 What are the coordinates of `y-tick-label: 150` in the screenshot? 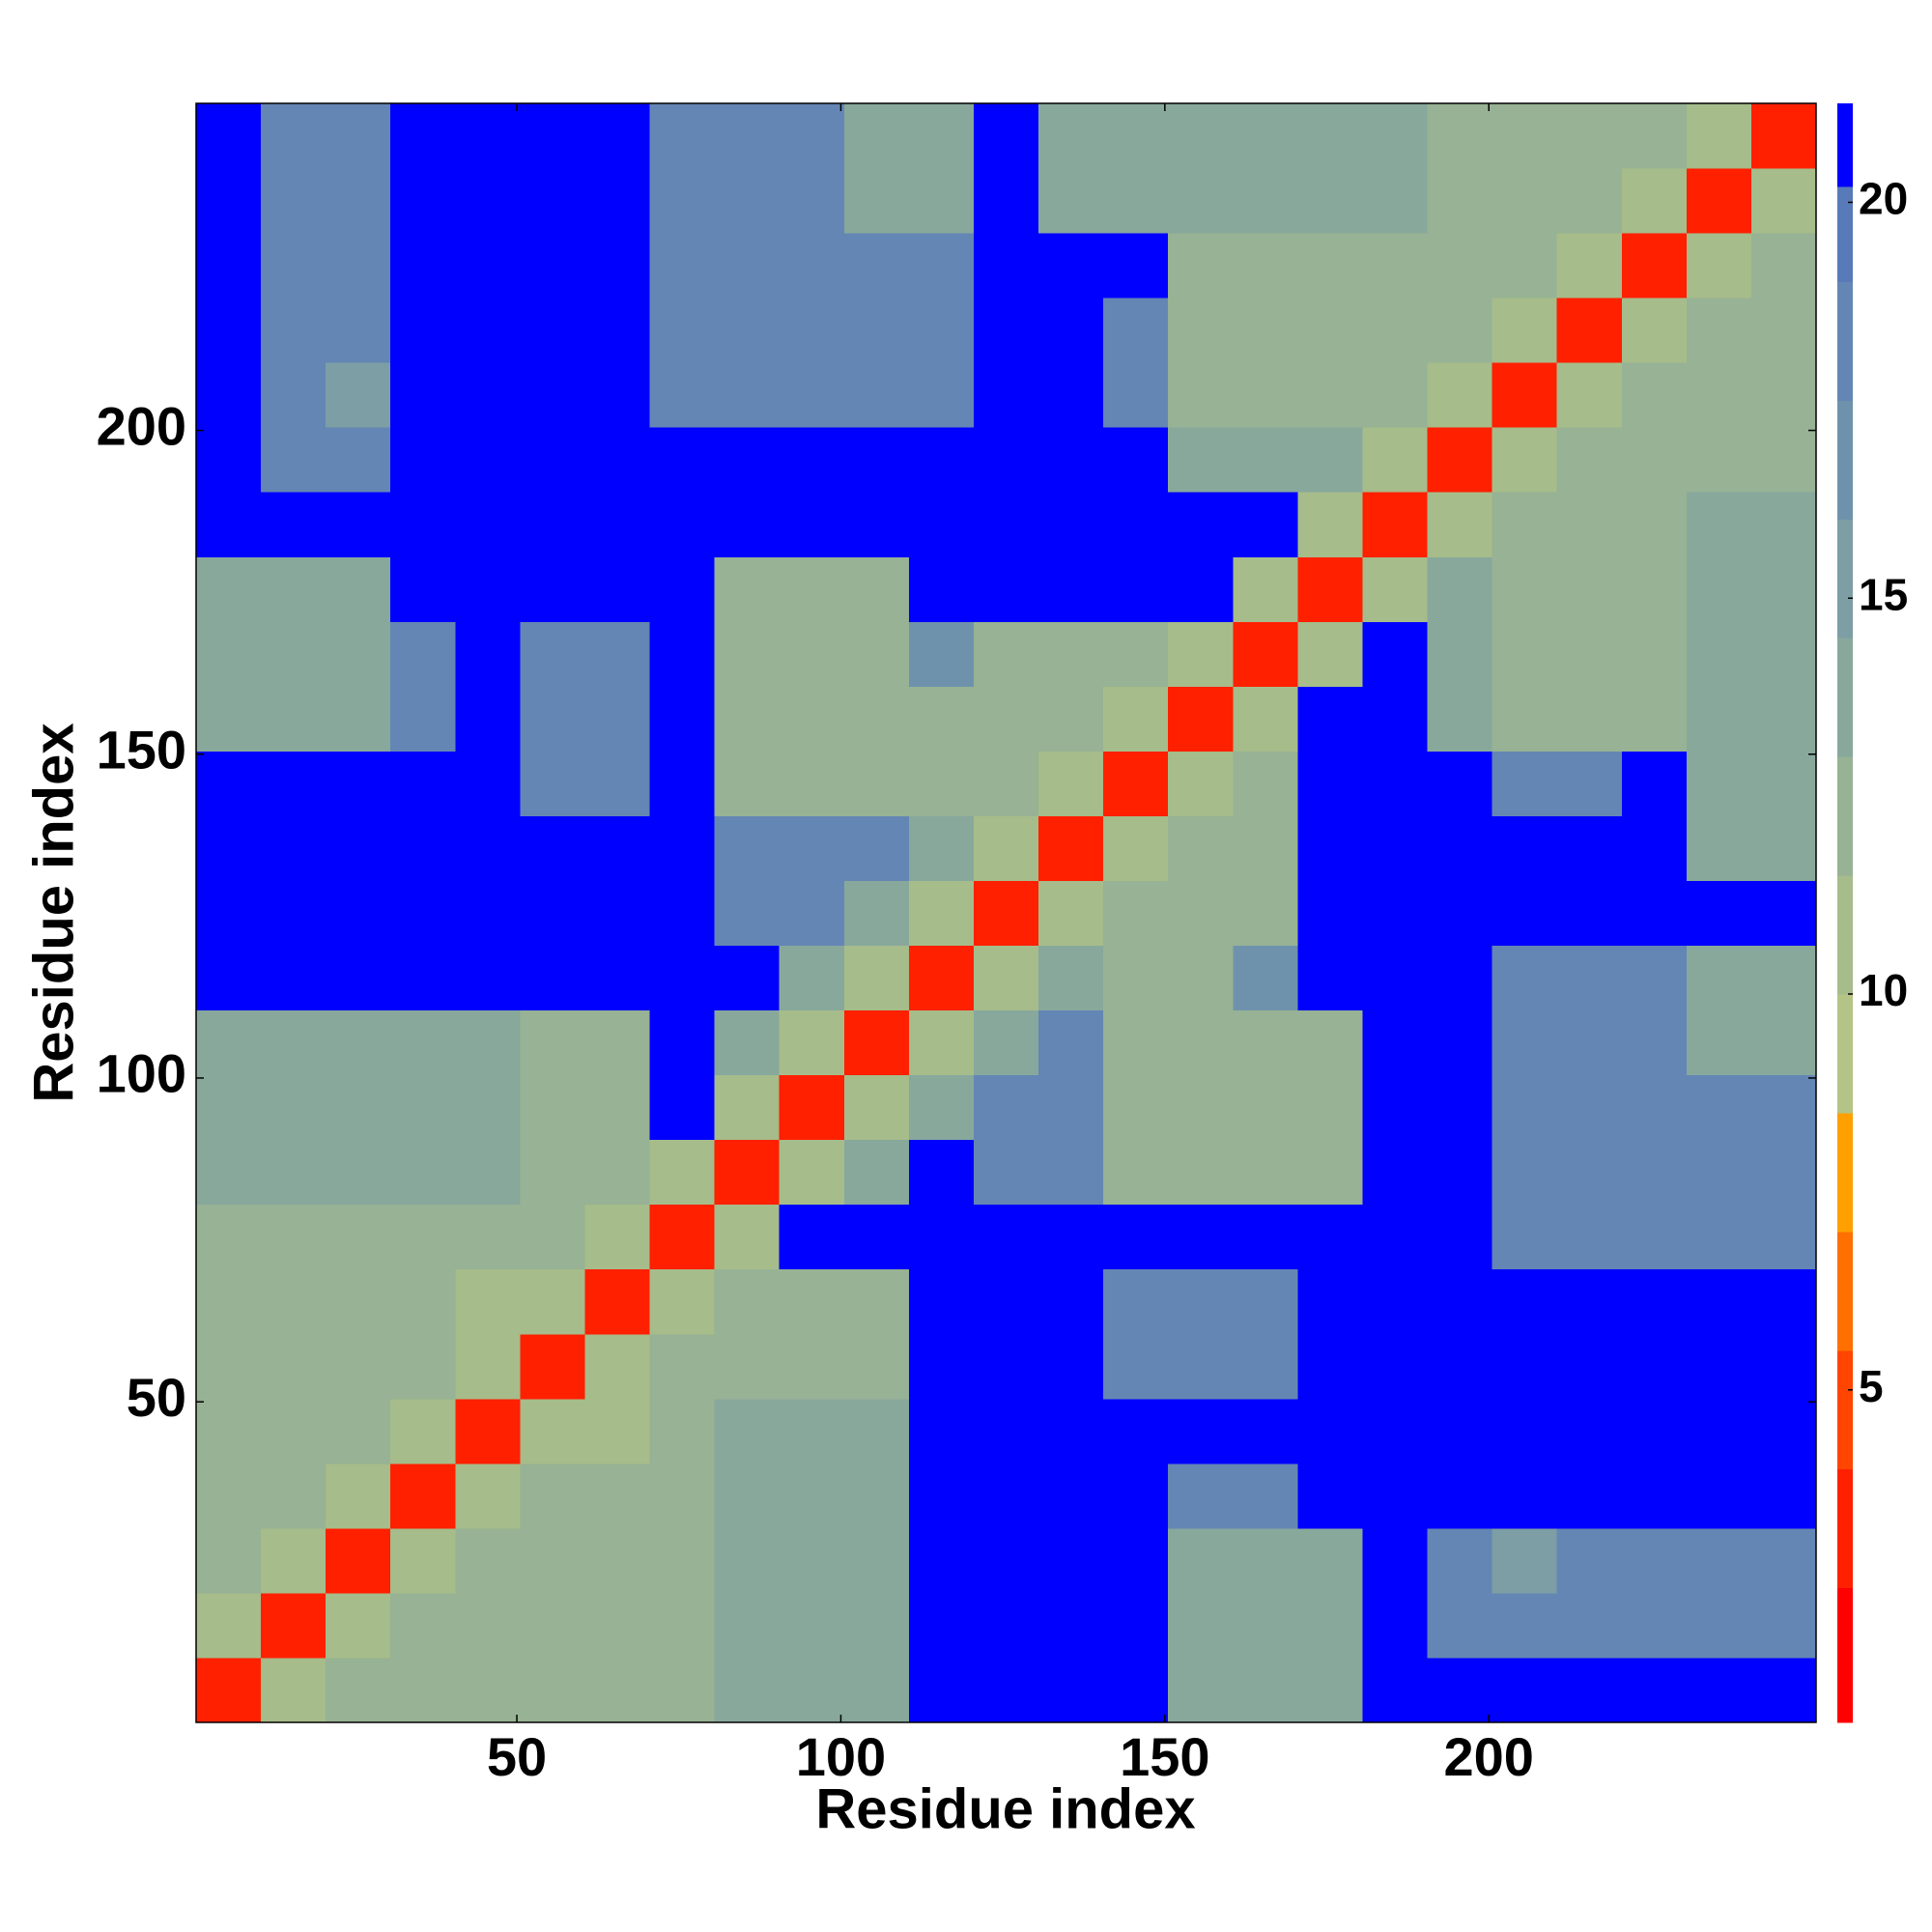 It's located at (141, 750).